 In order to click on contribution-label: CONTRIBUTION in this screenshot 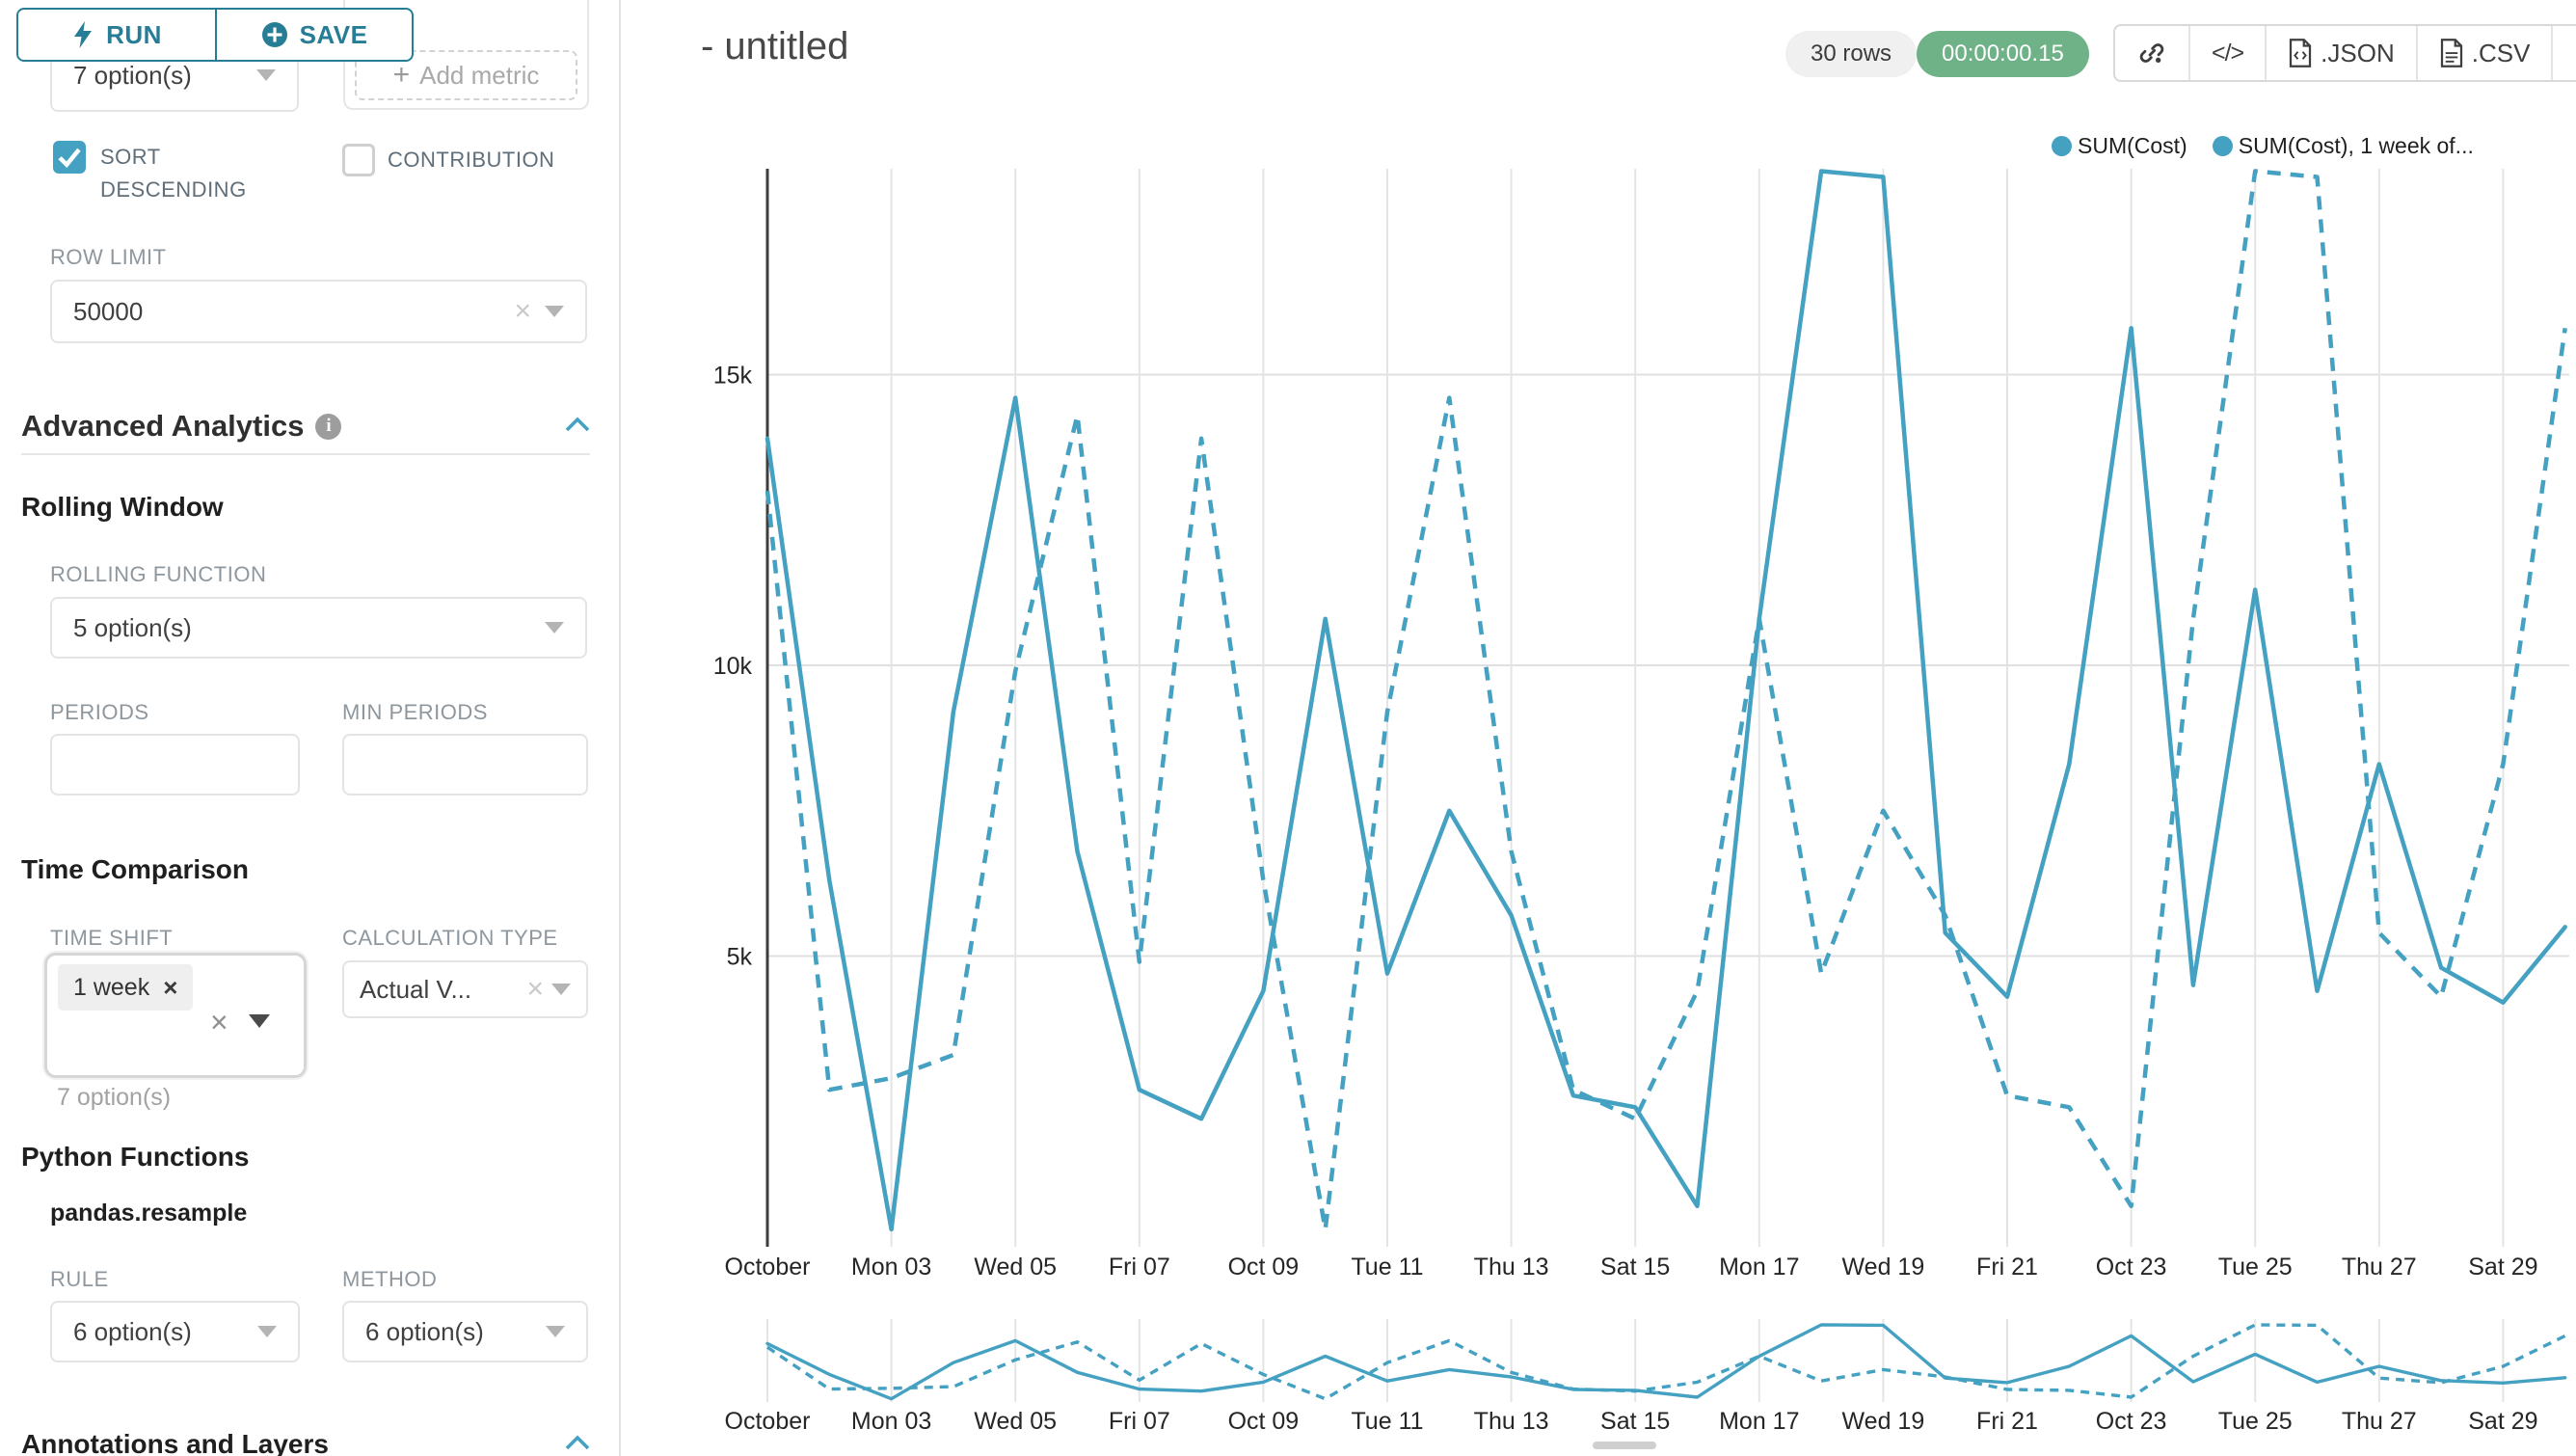, I will do `click(472, 160)`.